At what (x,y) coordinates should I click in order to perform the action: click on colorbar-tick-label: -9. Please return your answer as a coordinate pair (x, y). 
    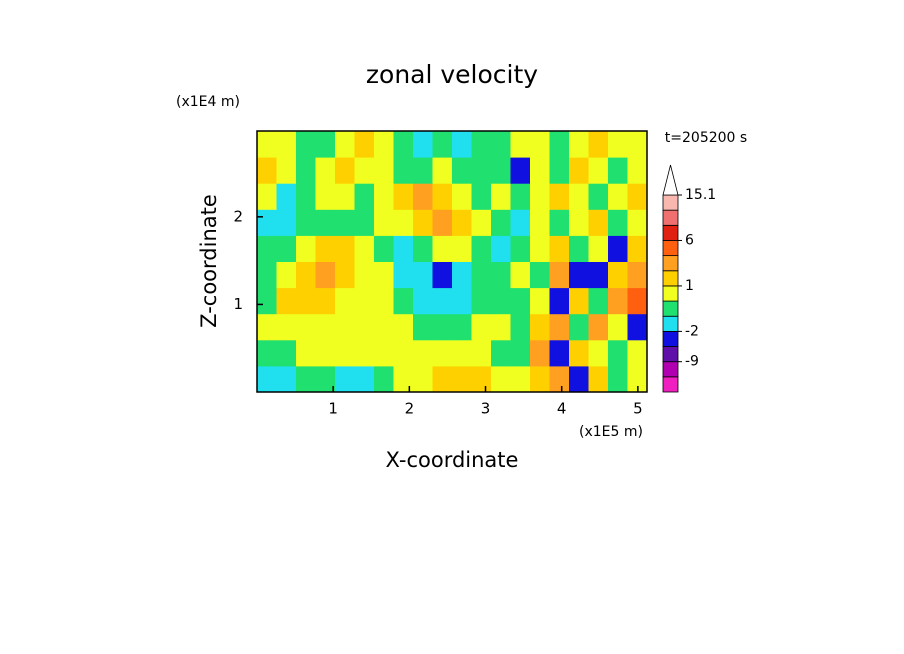
    Looking at the image, I should click on (692, 362).